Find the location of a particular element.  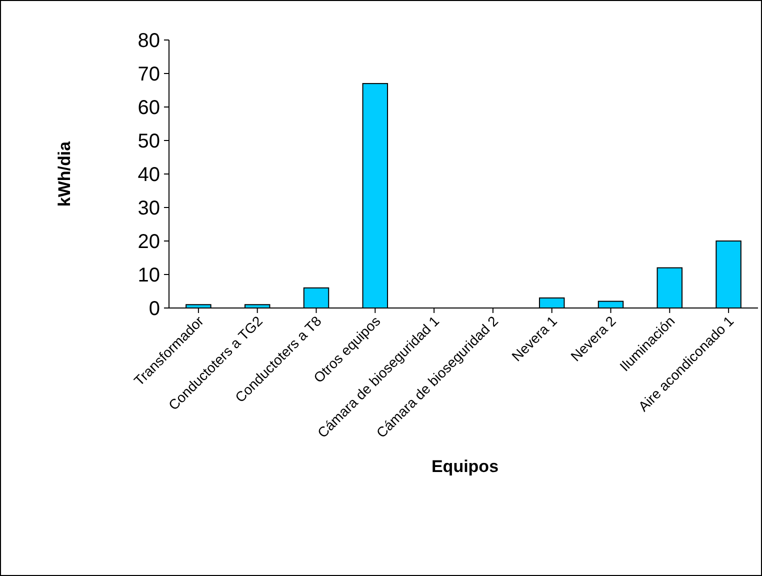

x-axis-title: Equipos is located at coordinates (465, 466).